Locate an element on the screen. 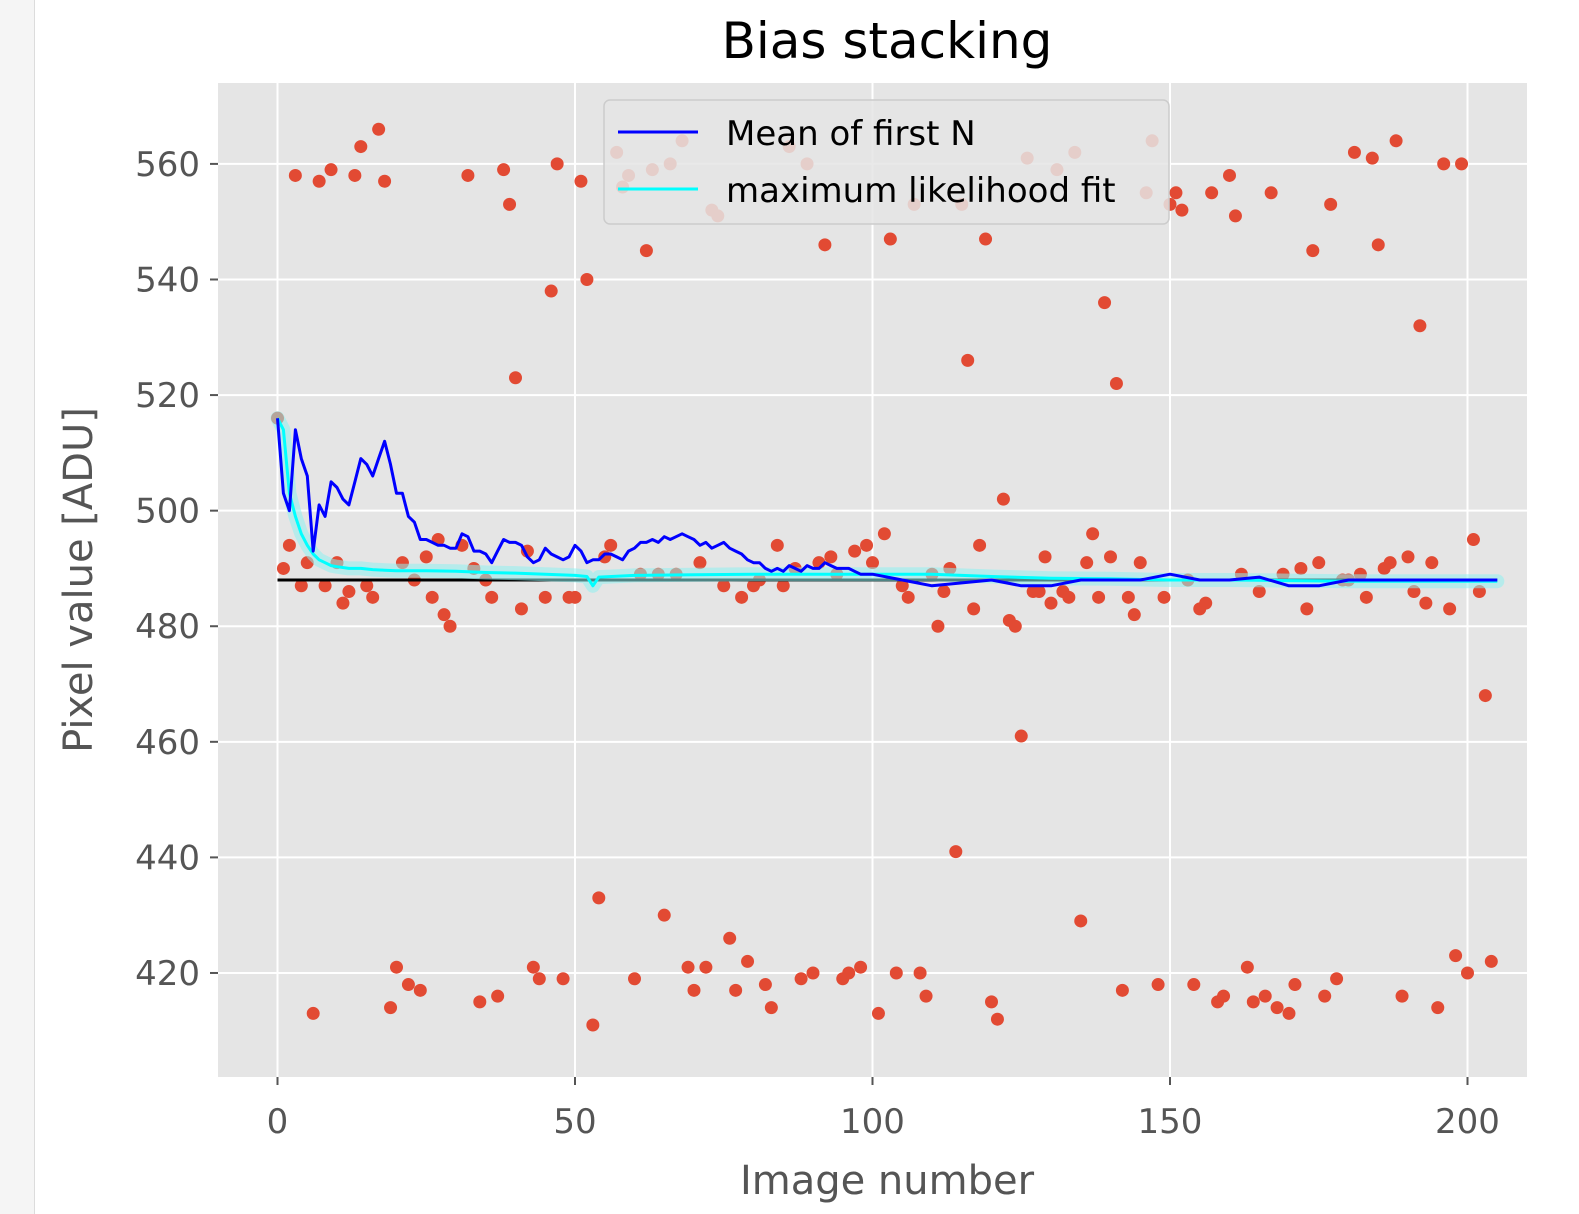  legend-box is located at coordinates (886, 162).